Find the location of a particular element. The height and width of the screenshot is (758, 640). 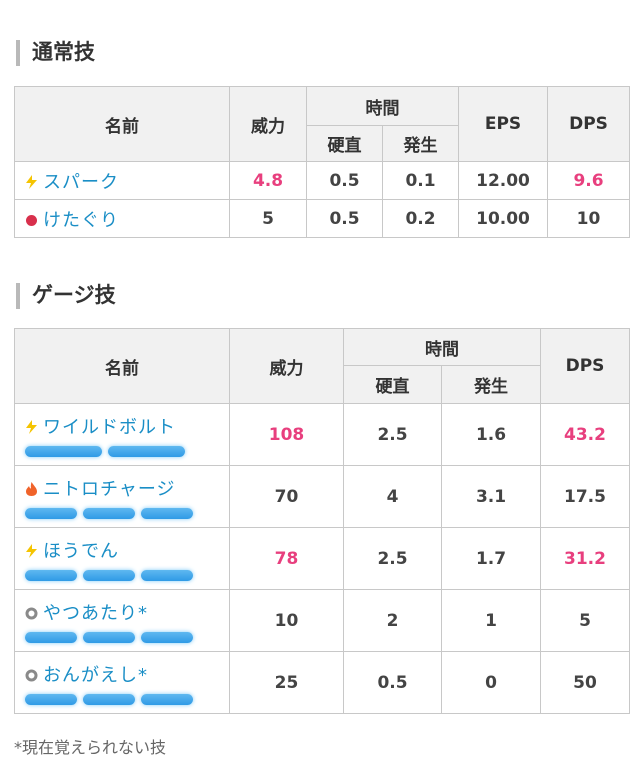

move-link: ほうでん is located at coordinates (81, 551).